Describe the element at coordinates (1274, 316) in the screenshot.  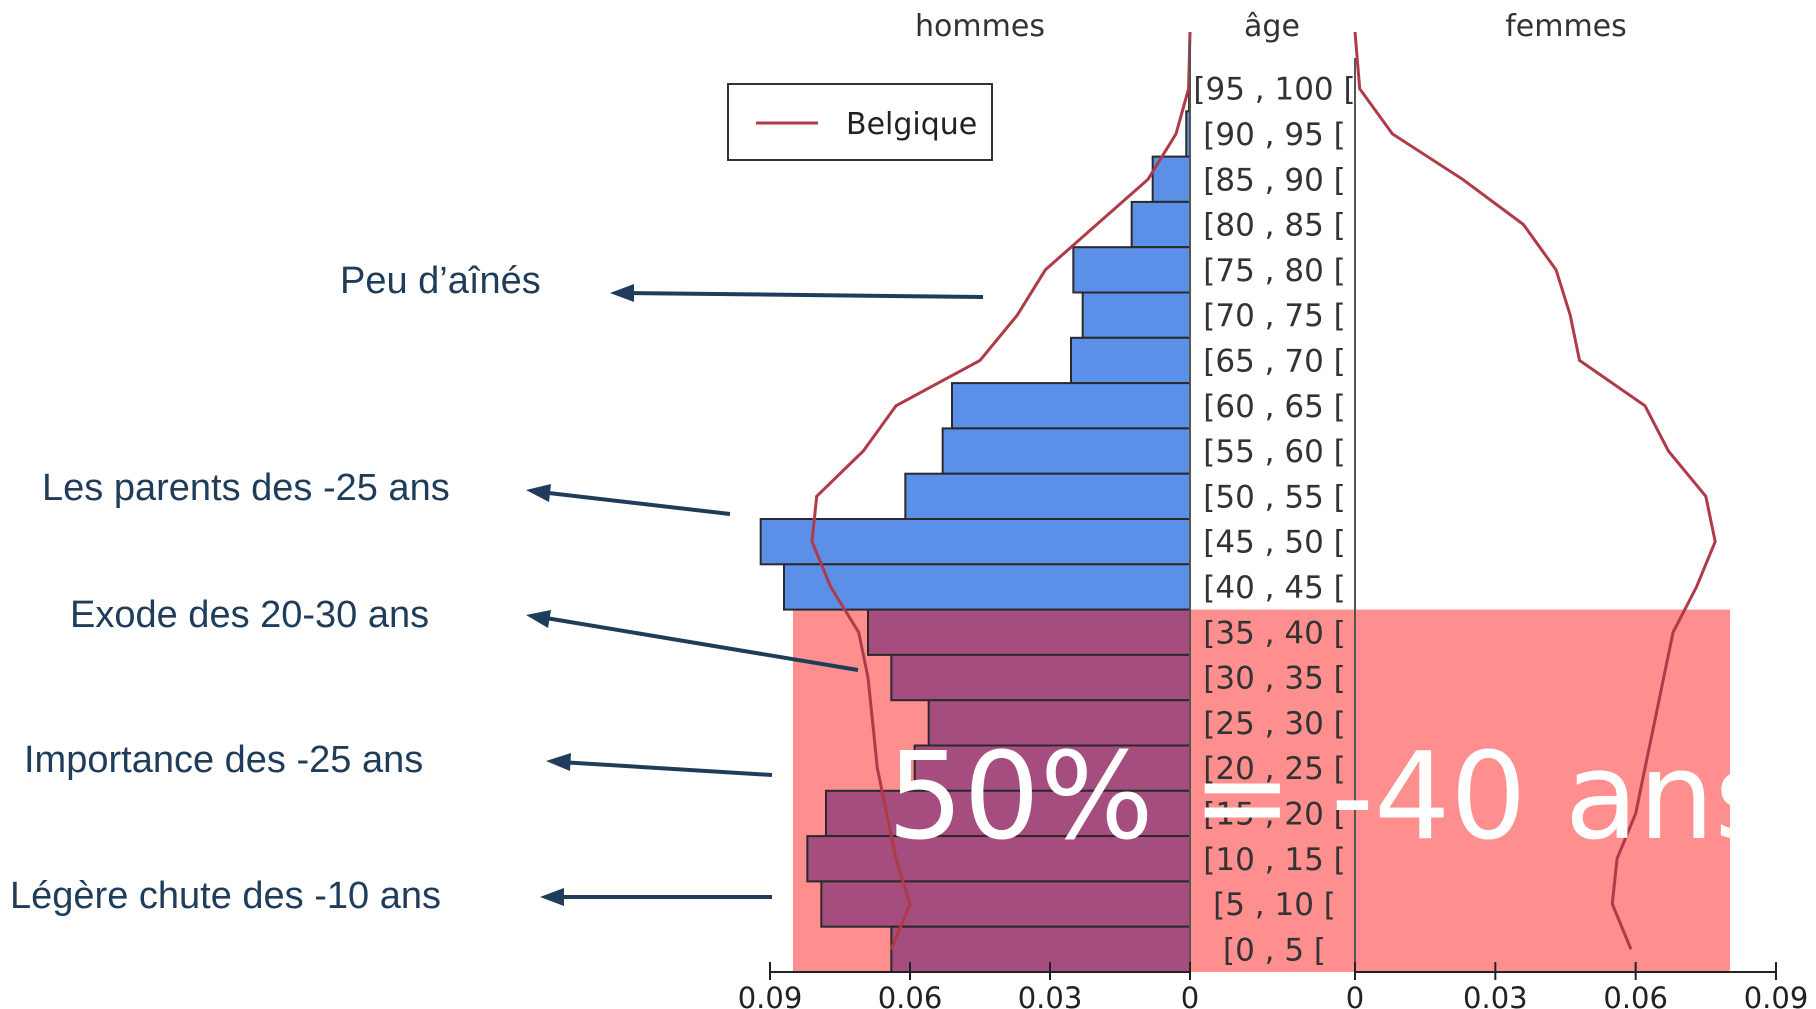
I see `age-label: [70 , 75 [` at that location.